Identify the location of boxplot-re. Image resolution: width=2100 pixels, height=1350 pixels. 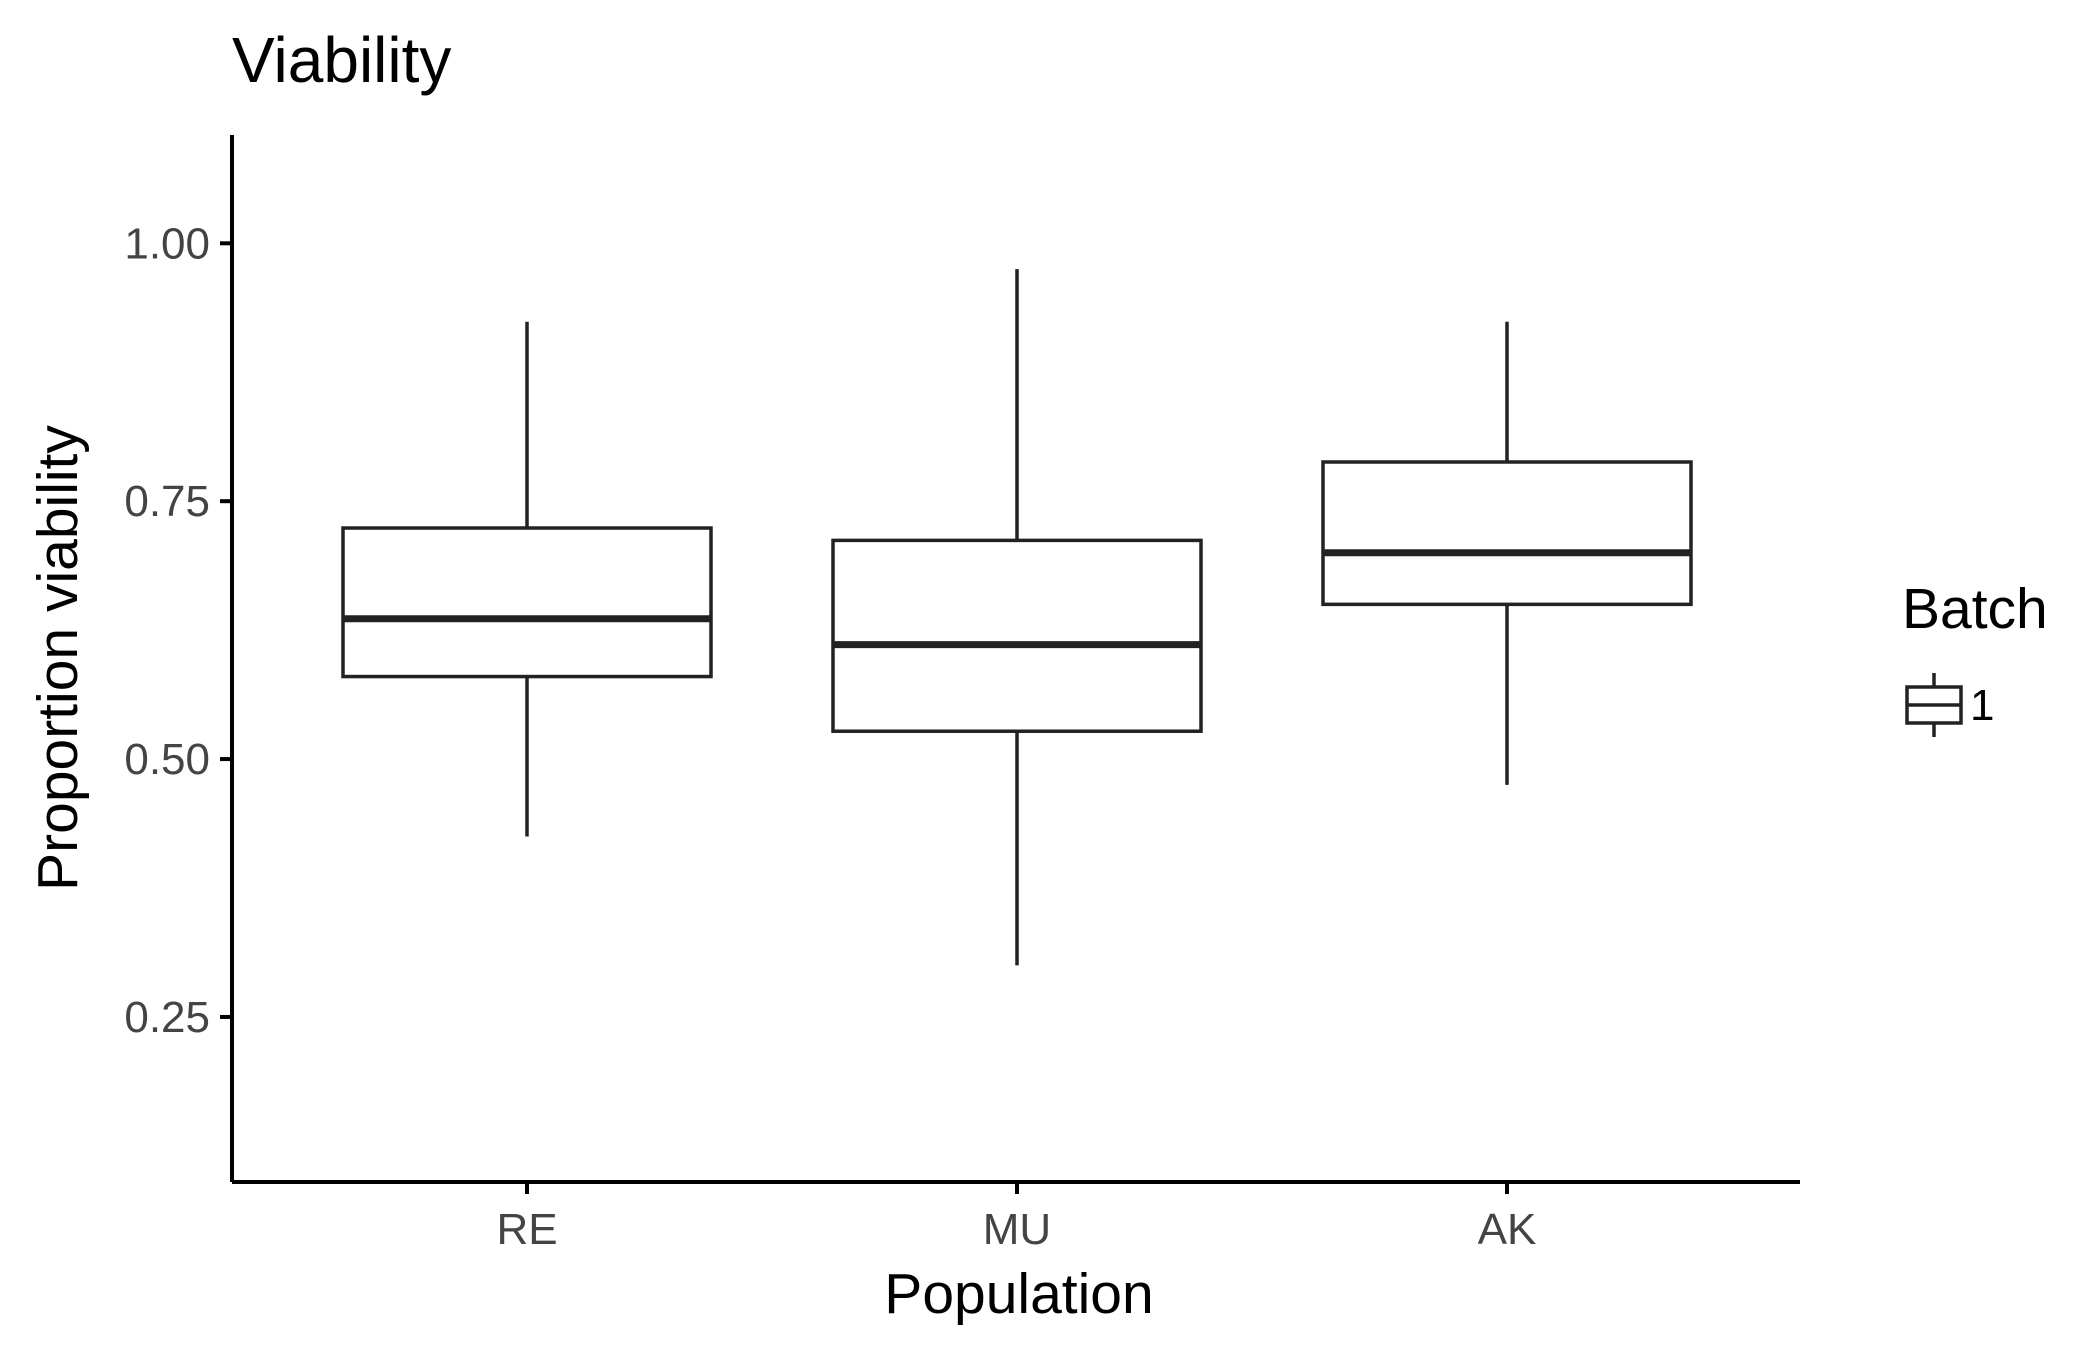
(527, 579).